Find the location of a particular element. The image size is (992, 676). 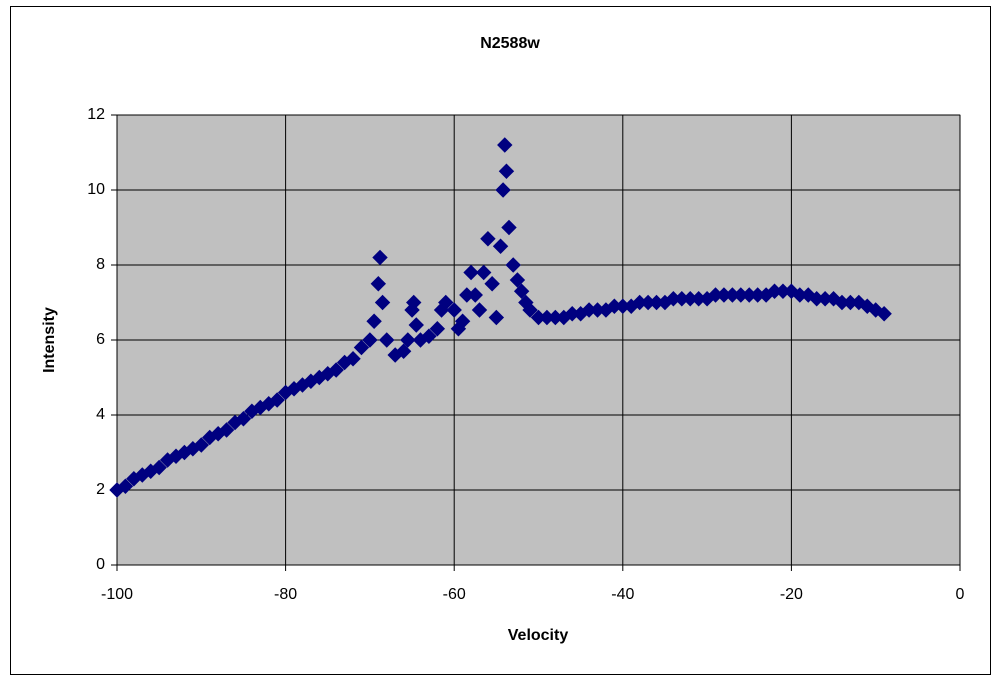

y-tick-label: 6 is located at coordinates (100, 339).